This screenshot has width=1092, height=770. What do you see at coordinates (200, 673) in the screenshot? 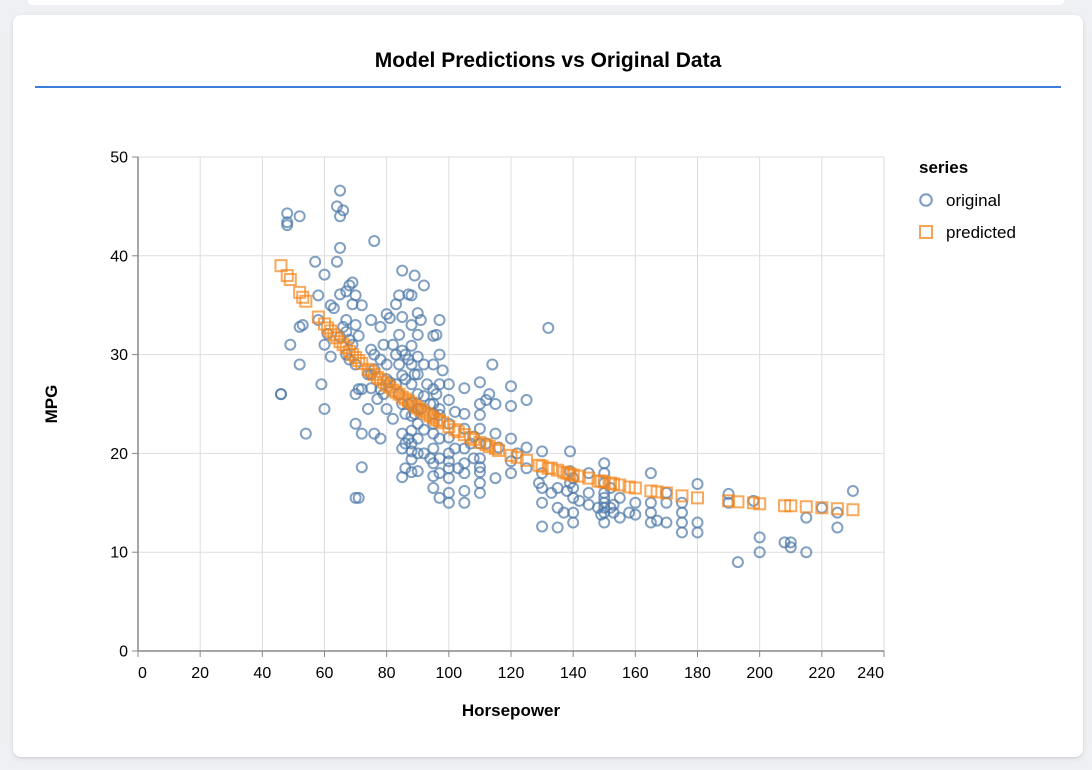
I see `x-tick-label: 20` at bounding box center [200, 673].